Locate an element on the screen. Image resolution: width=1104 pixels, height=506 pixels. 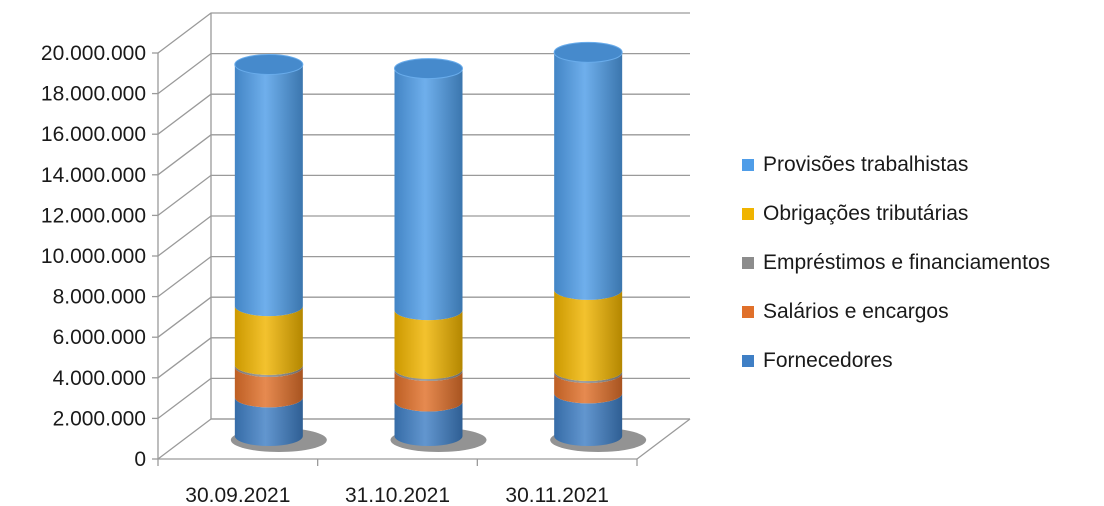
legend-item: Provisões trabalhistas is located at coordinates (922, 164).